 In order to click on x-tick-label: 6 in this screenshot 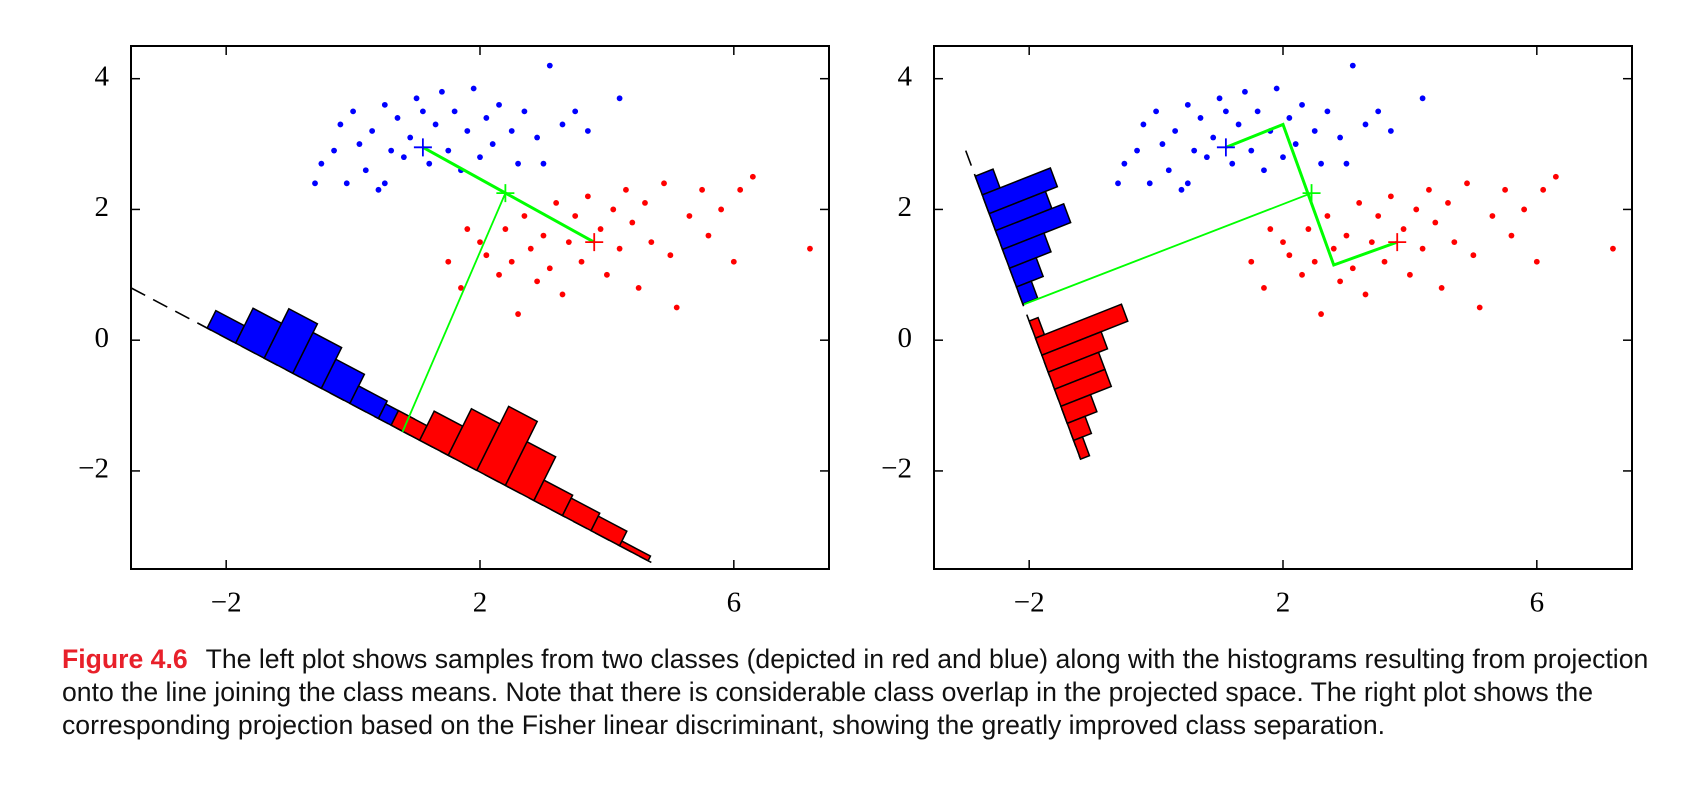, I will do `click(1537, 603)`.